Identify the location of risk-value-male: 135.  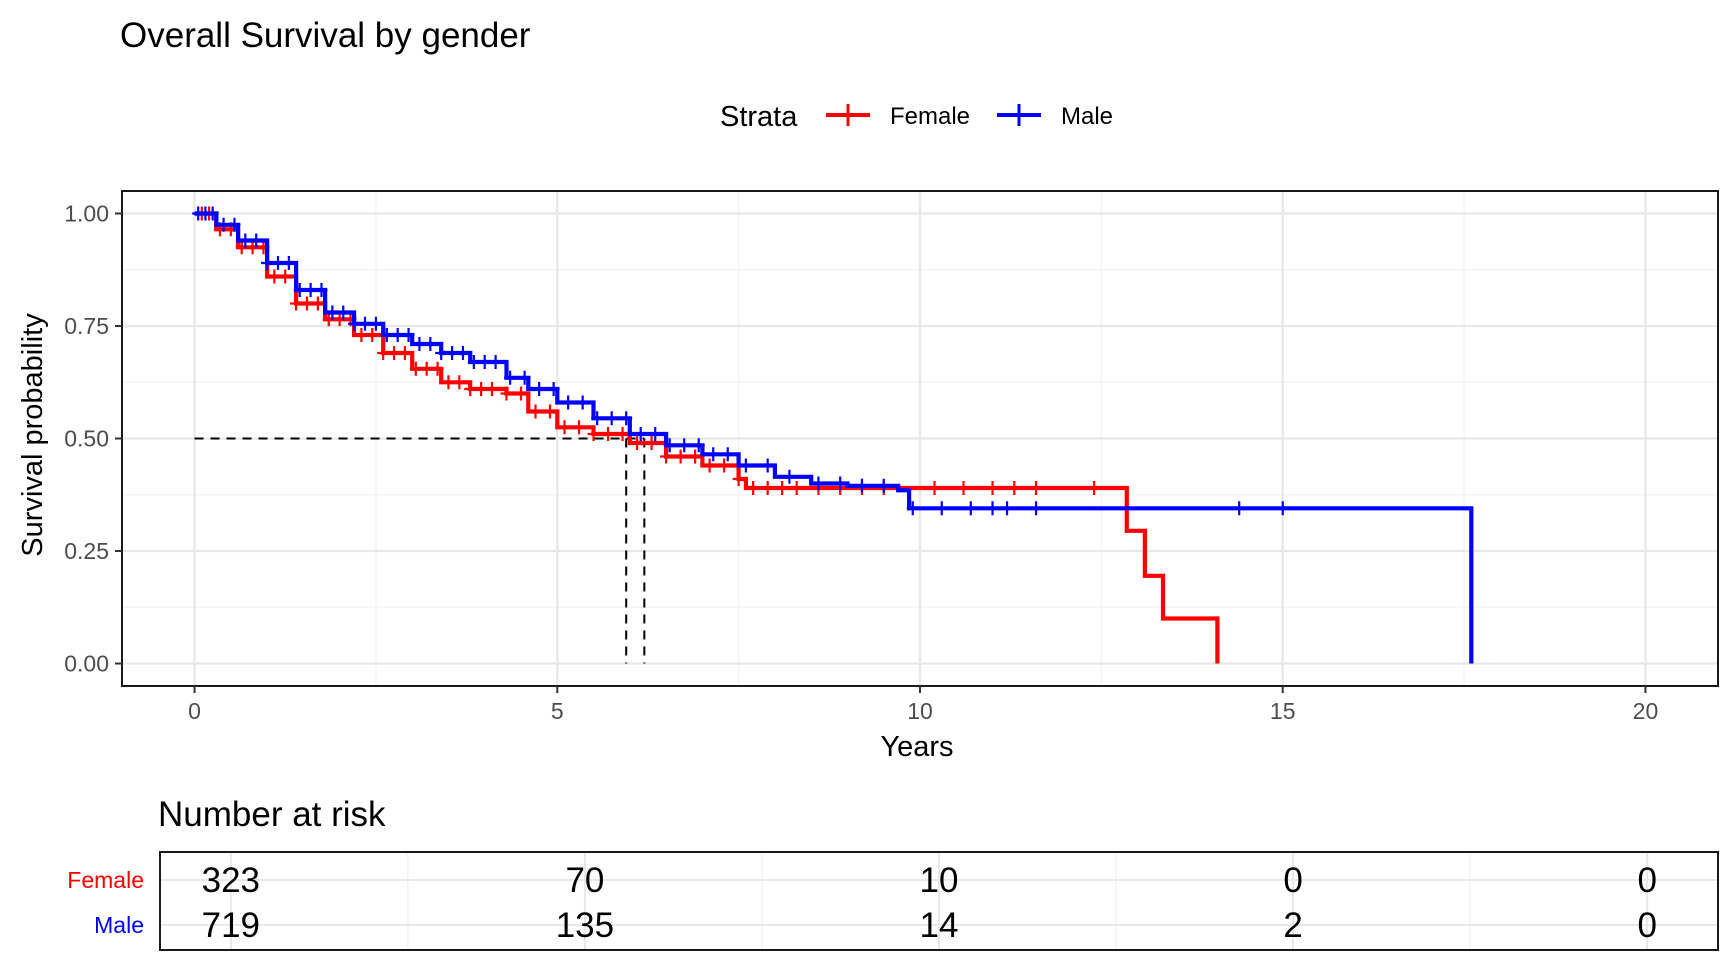
(585, 925).